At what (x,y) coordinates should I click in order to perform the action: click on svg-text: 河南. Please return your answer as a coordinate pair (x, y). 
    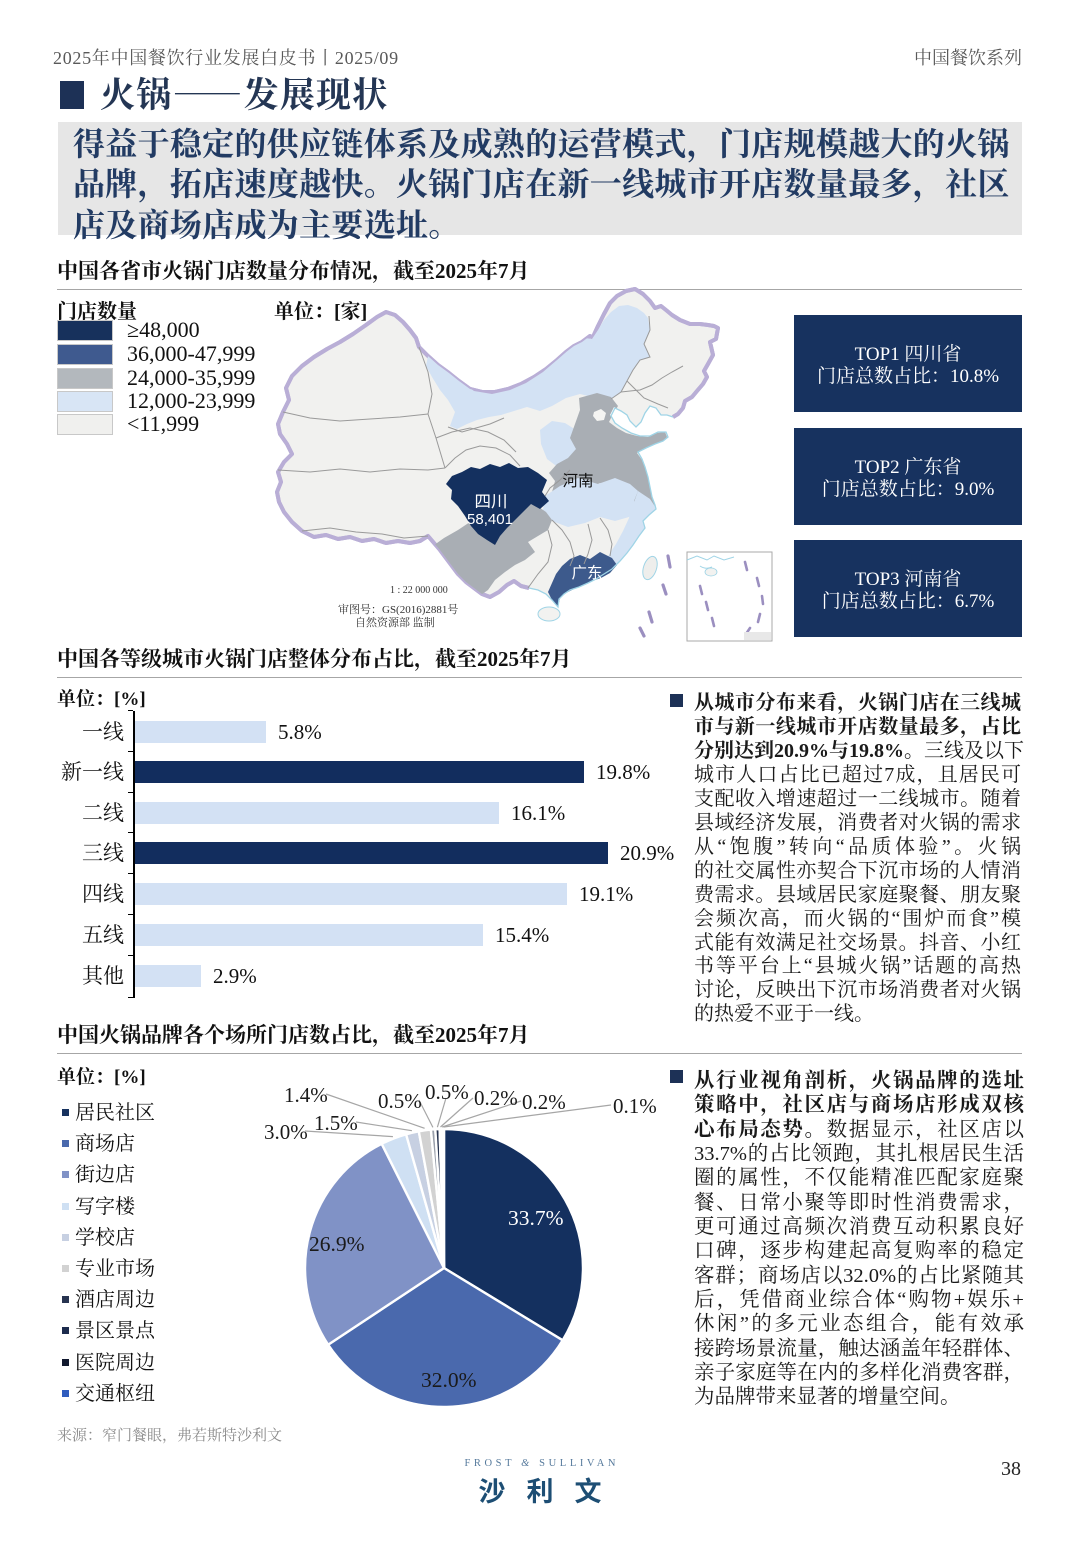
    Looking at the image, I should click on (577, 481).